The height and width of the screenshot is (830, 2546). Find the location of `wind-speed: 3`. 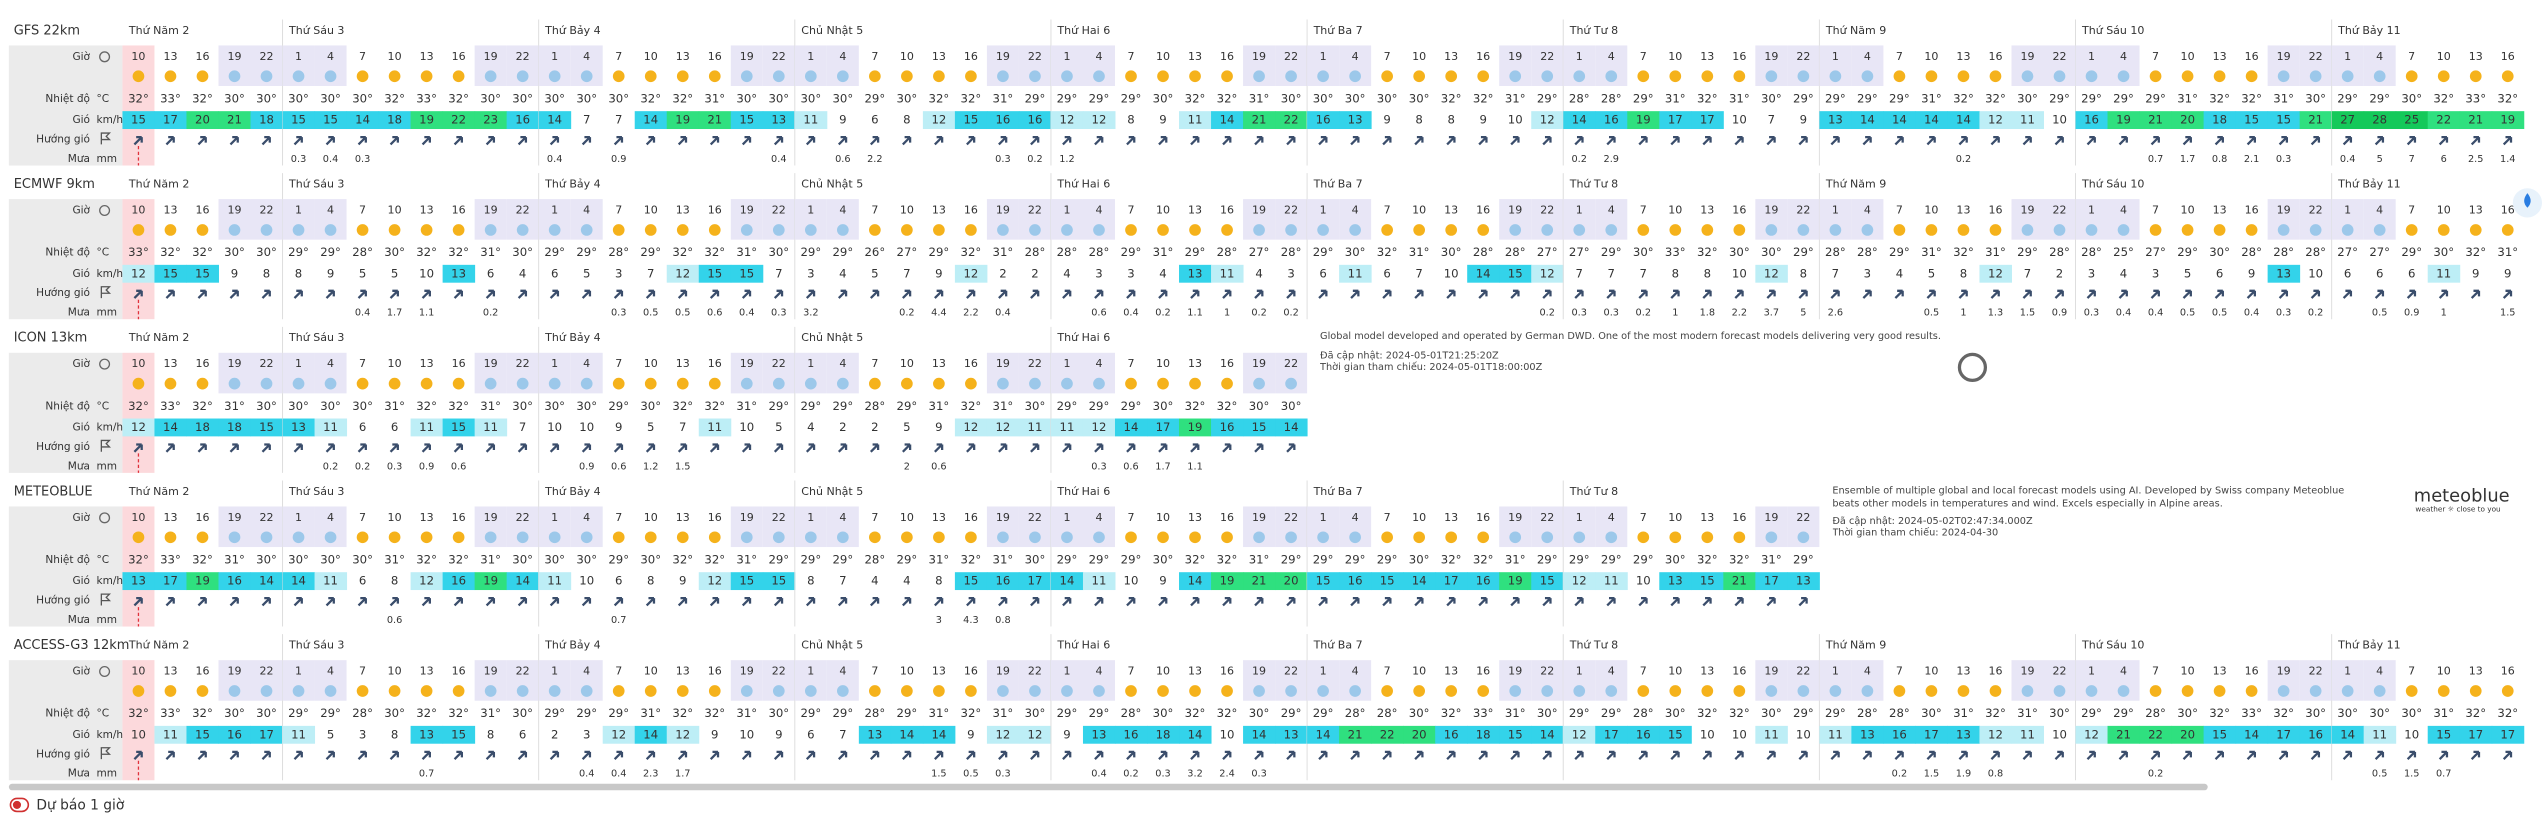

wind-speed: 3 is located at coordinates (362, 734).